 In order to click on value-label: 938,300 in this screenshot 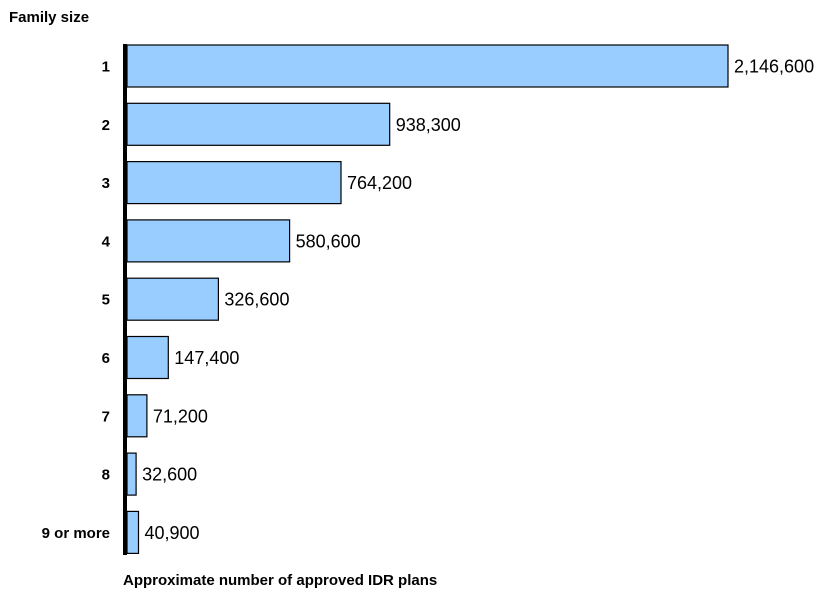, I will do `click(428, 125)`.